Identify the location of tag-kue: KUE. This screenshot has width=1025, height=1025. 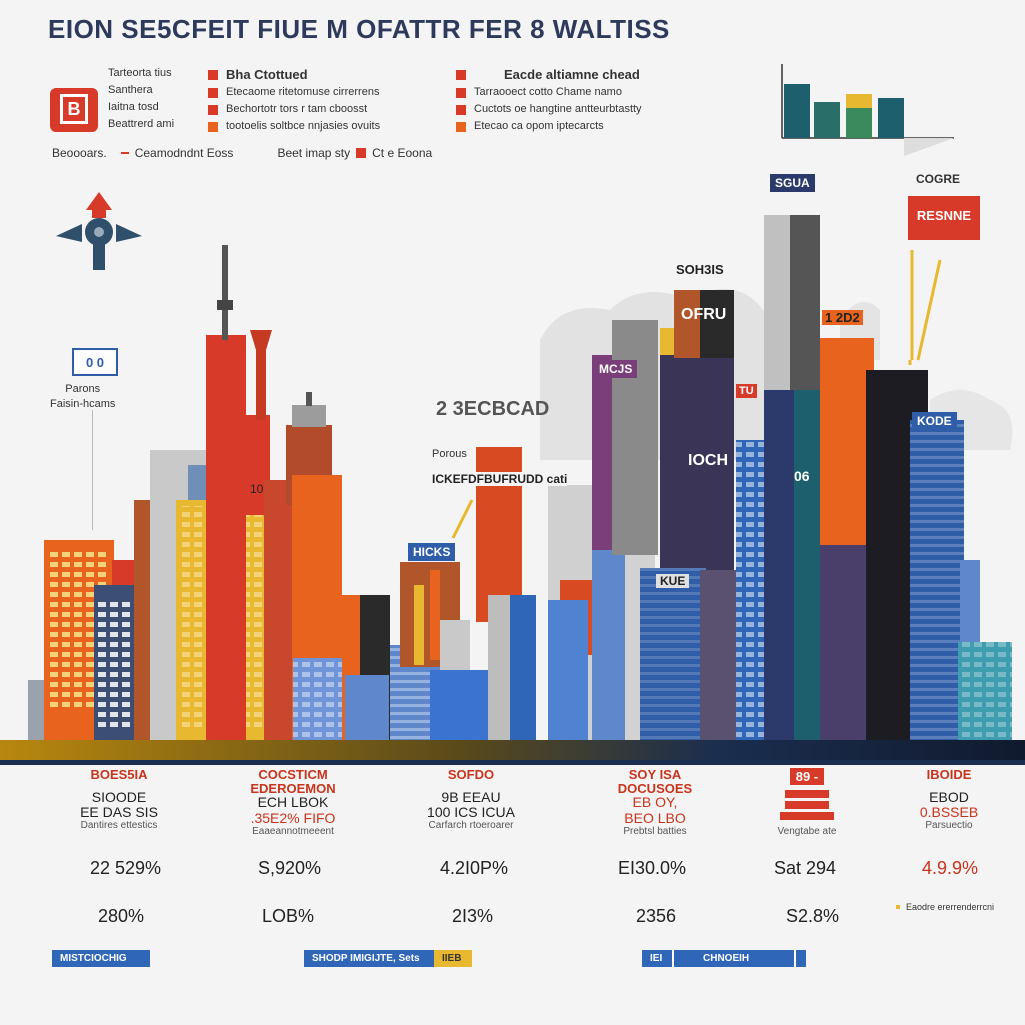
(673, 581).